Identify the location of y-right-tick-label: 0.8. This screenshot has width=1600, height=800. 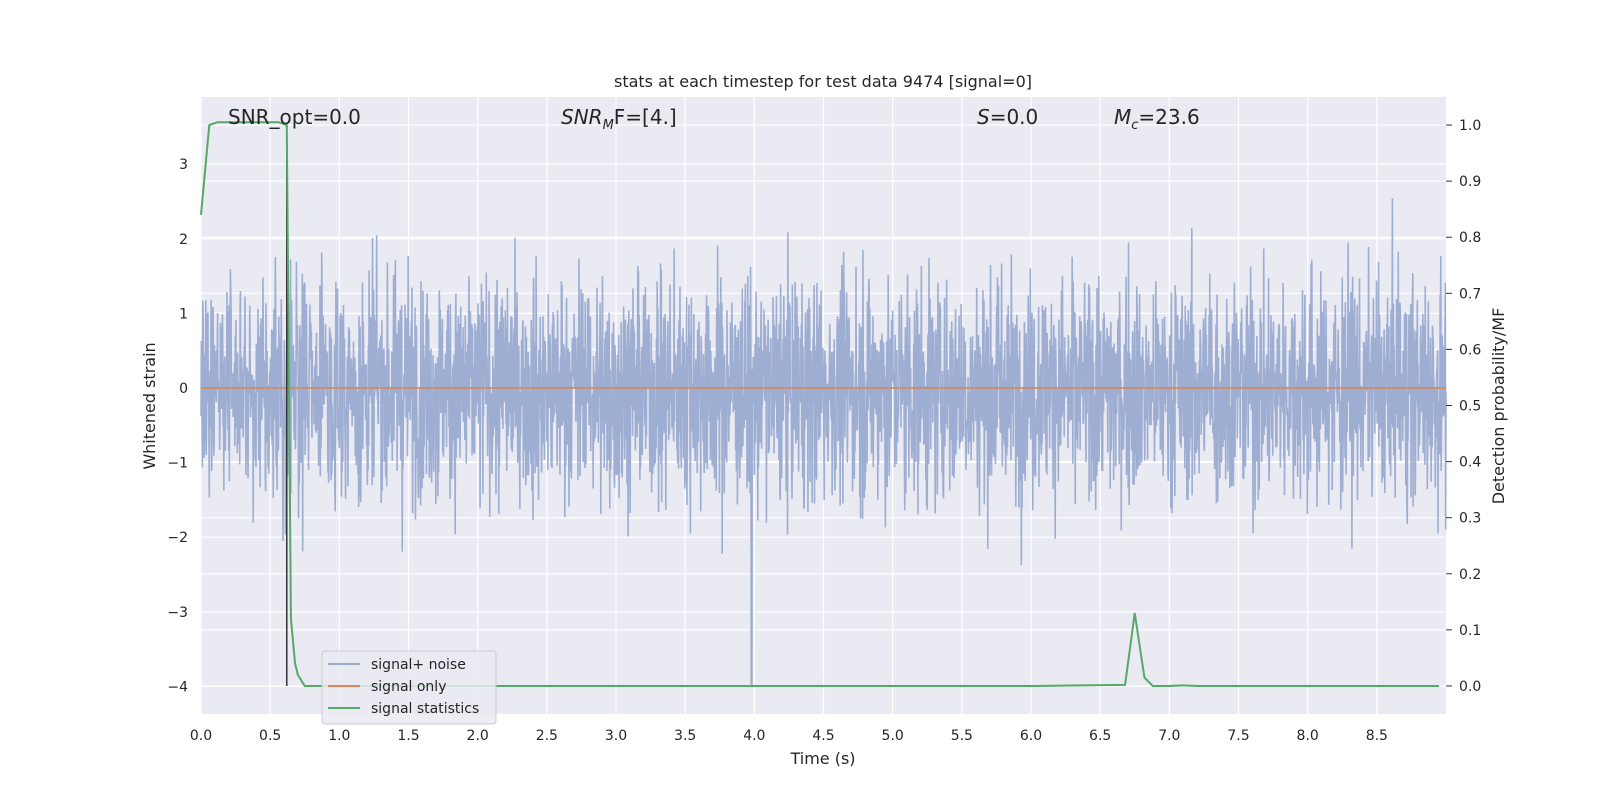
(1470, 238).